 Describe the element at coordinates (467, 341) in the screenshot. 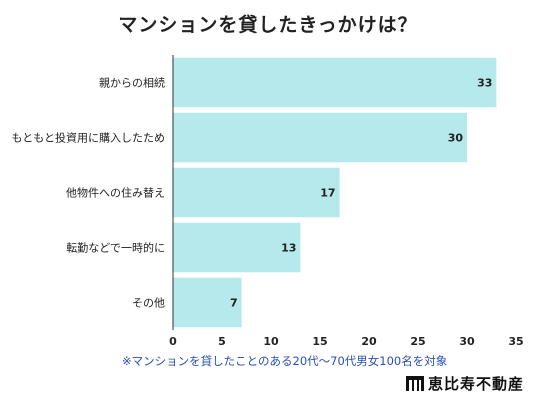

I see `x-tick-label: 30` at that location.